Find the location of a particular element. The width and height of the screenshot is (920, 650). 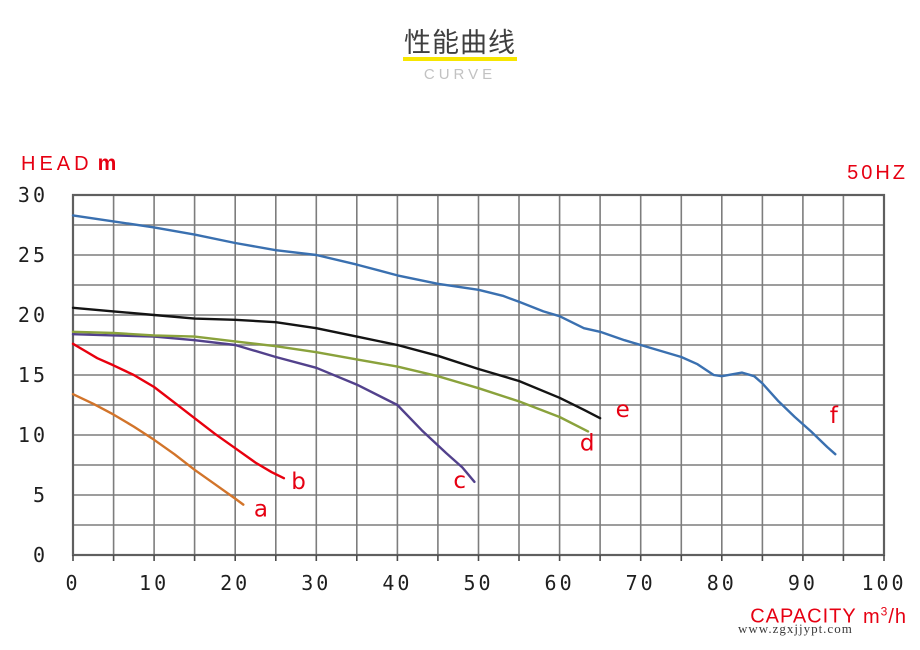

x-tick-label: 10 is located at coordinates (154, 583).